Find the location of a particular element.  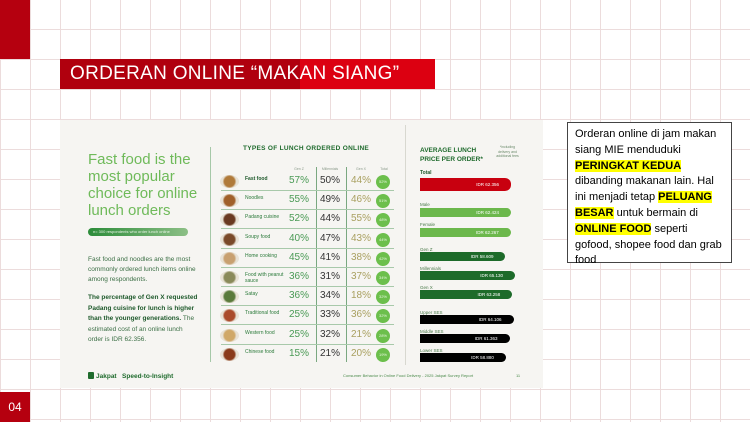

price-label: Gen X is located at coordinates (426, 287).